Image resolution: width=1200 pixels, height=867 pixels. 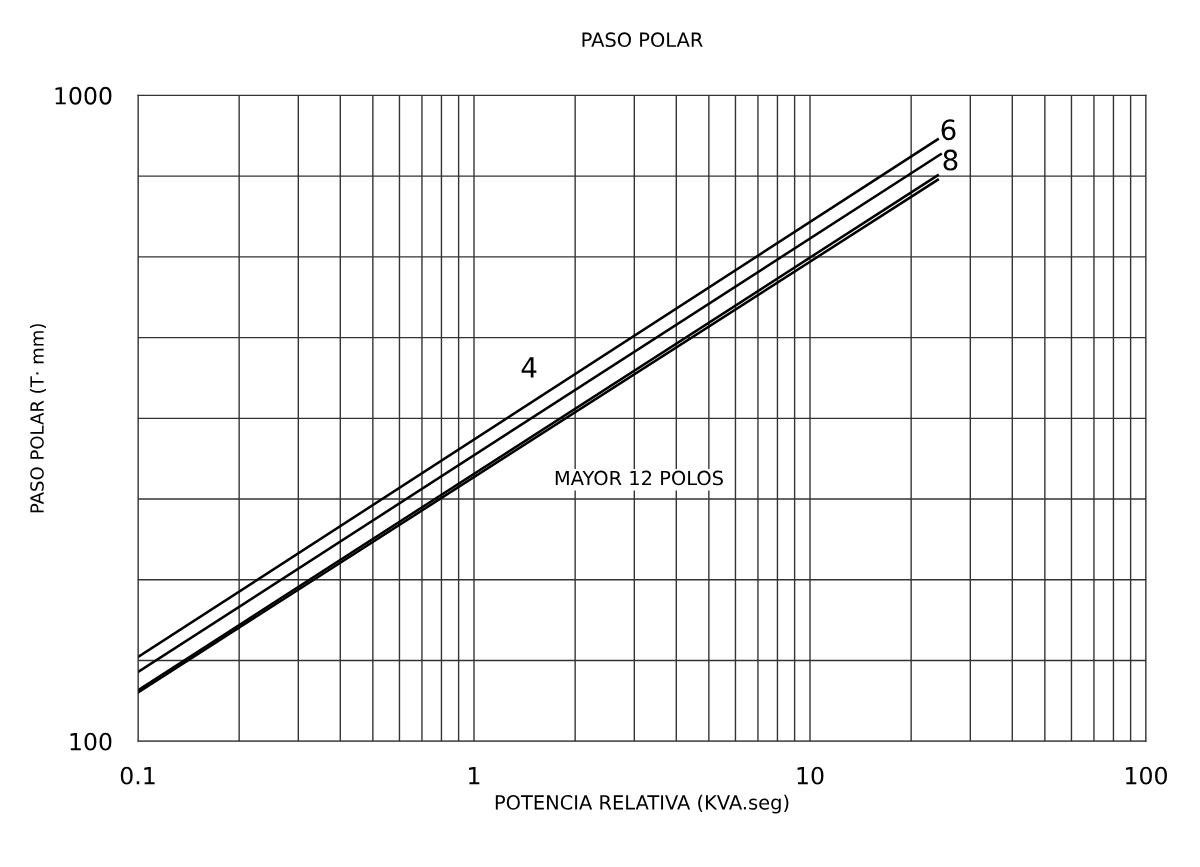 I want to click on x-tick-label: 0.1, so click(x=137, y=775).